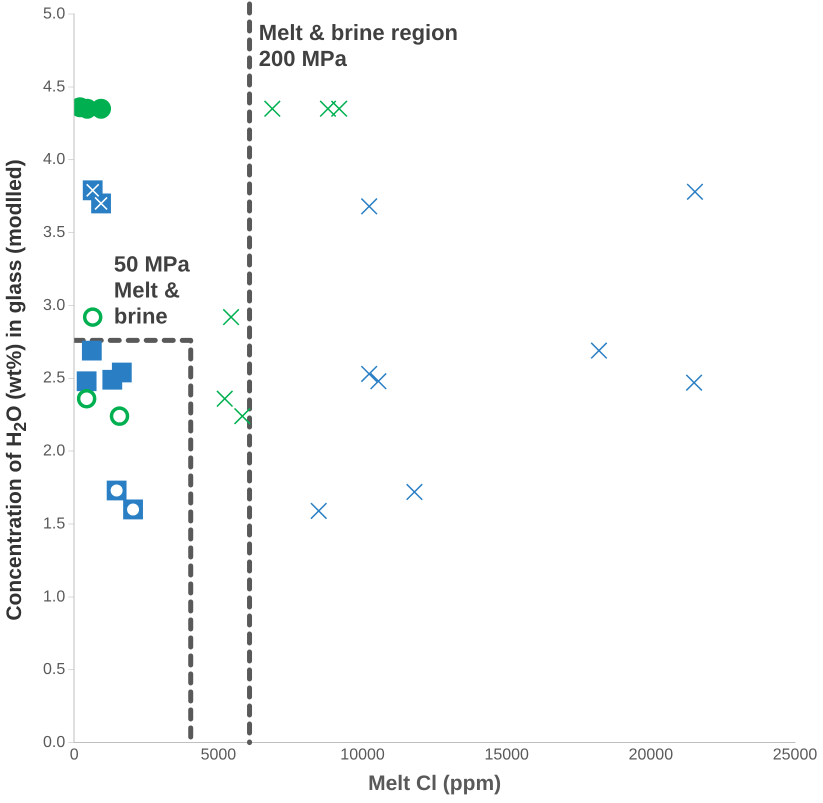 This screenshot has width=823, height=803. I want to click on x-tick-label: 25000, so click(795, 755).